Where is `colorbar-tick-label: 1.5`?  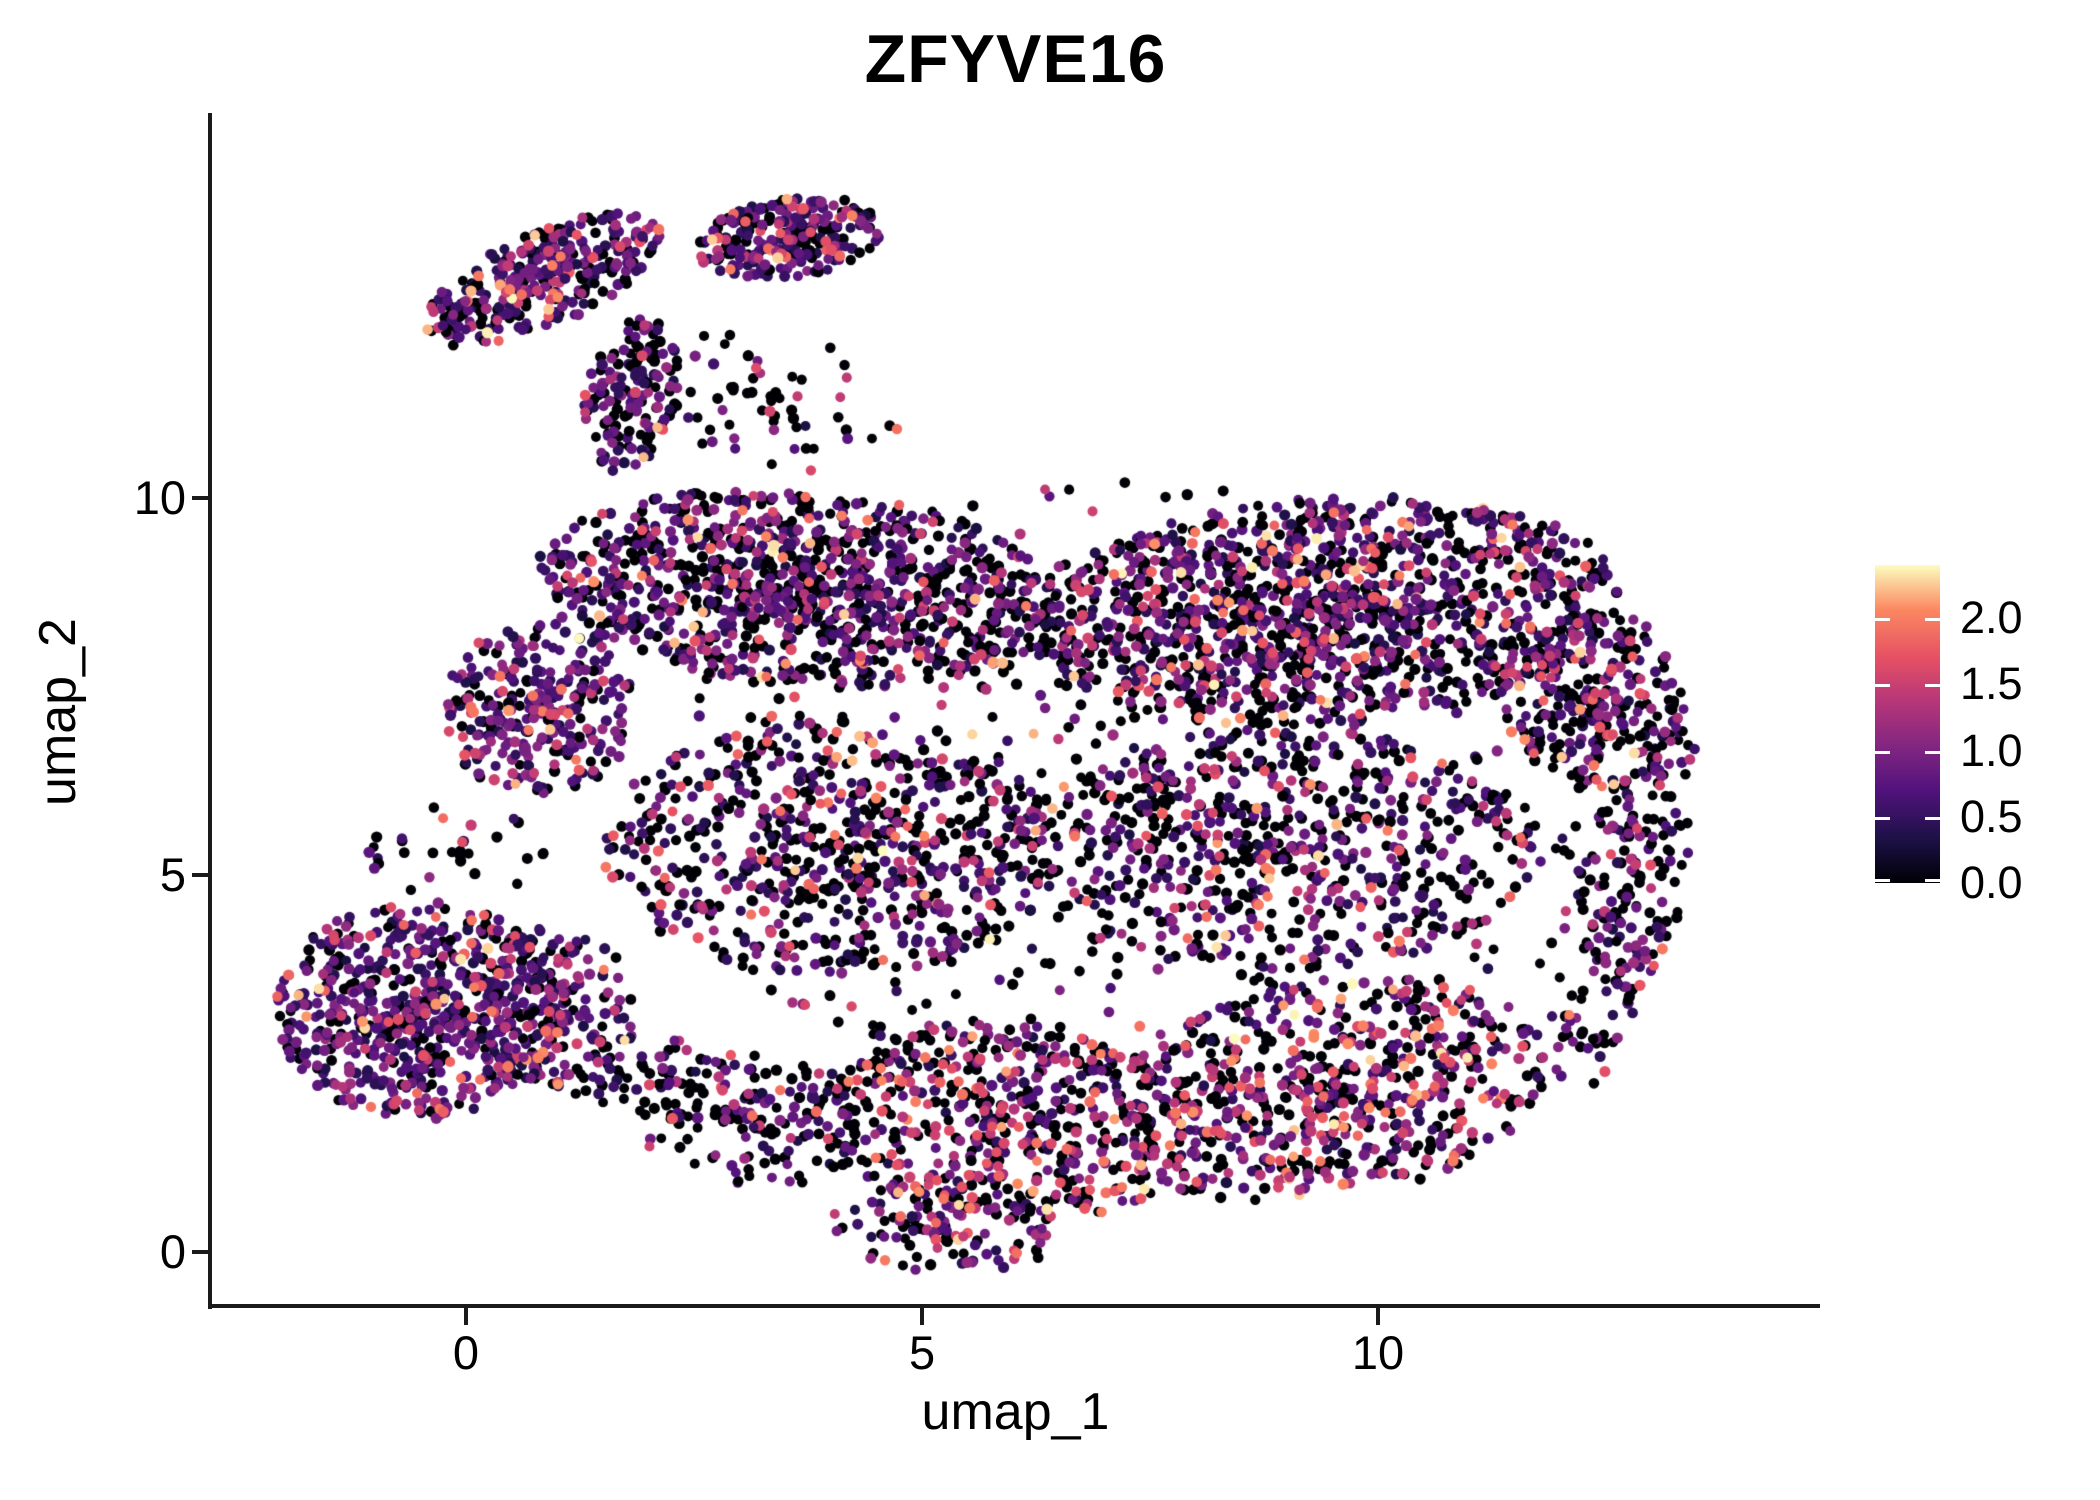 colorbar-tick-label: 1.5 is located at coordinates (1991, 684).